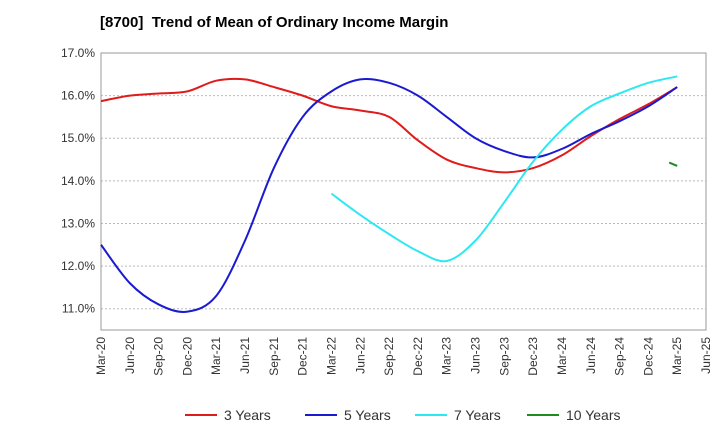 The image size is (720, 440). What do you see at coordinates (367, 415) in the screenshot?
I see `legend-label: 5 Years` at bounding box center [367, 415].